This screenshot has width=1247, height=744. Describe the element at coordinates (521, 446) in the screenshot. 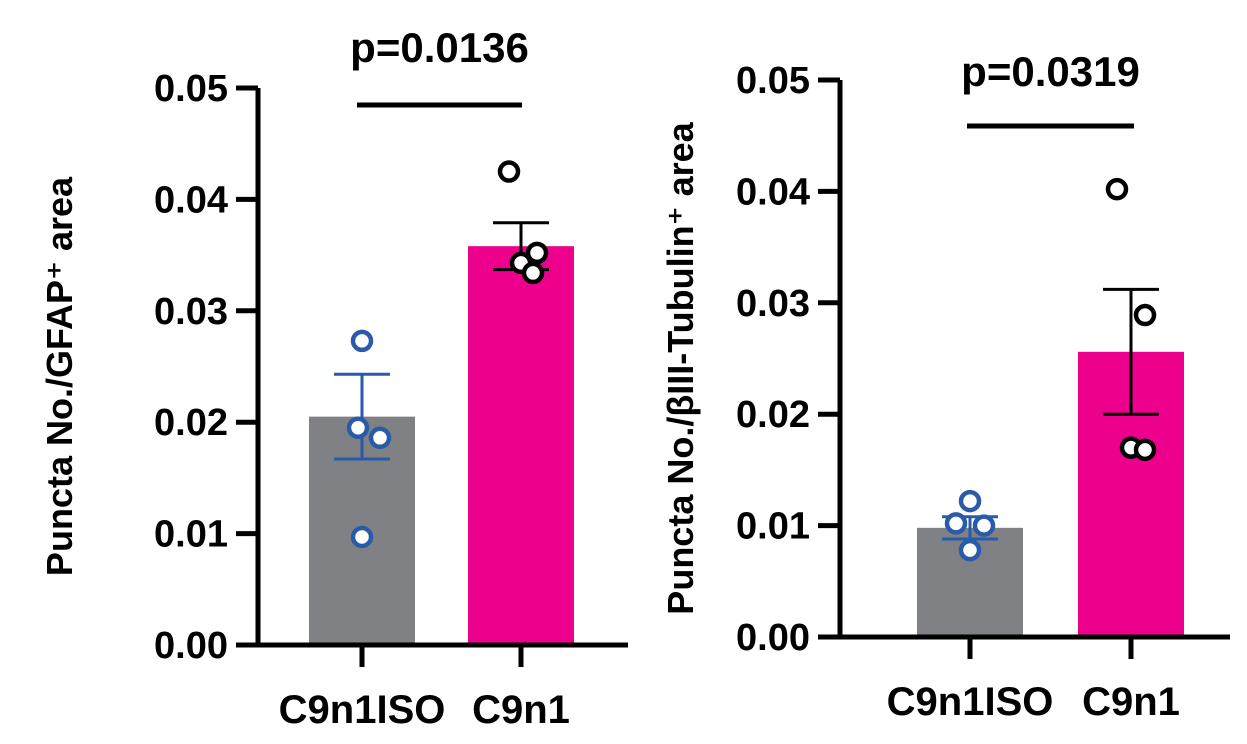

I see `bar-c9n1` at that location.